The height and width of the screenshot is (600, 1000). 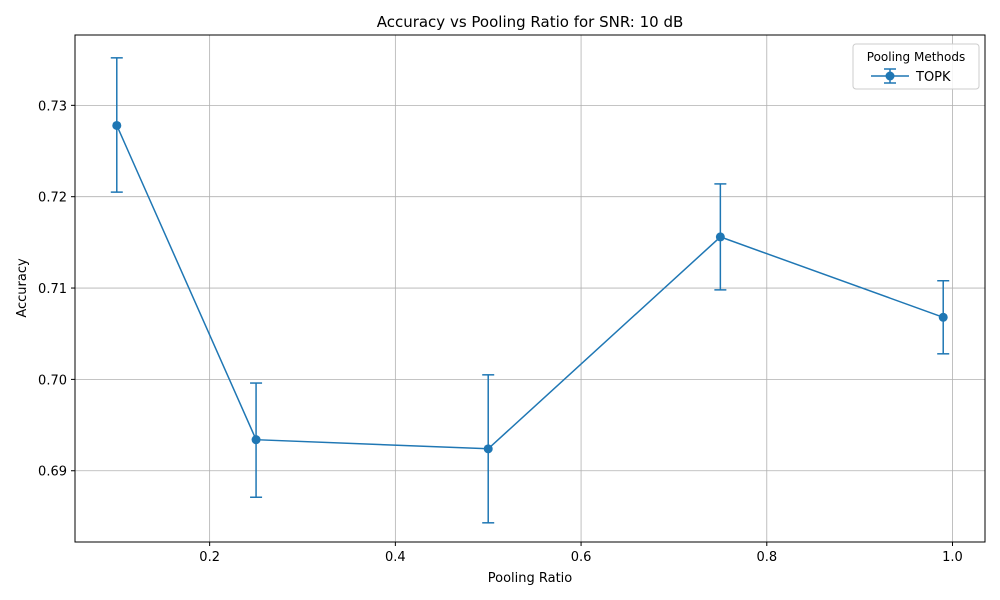 I want to click on legend-box, so click(x=916, y=66).